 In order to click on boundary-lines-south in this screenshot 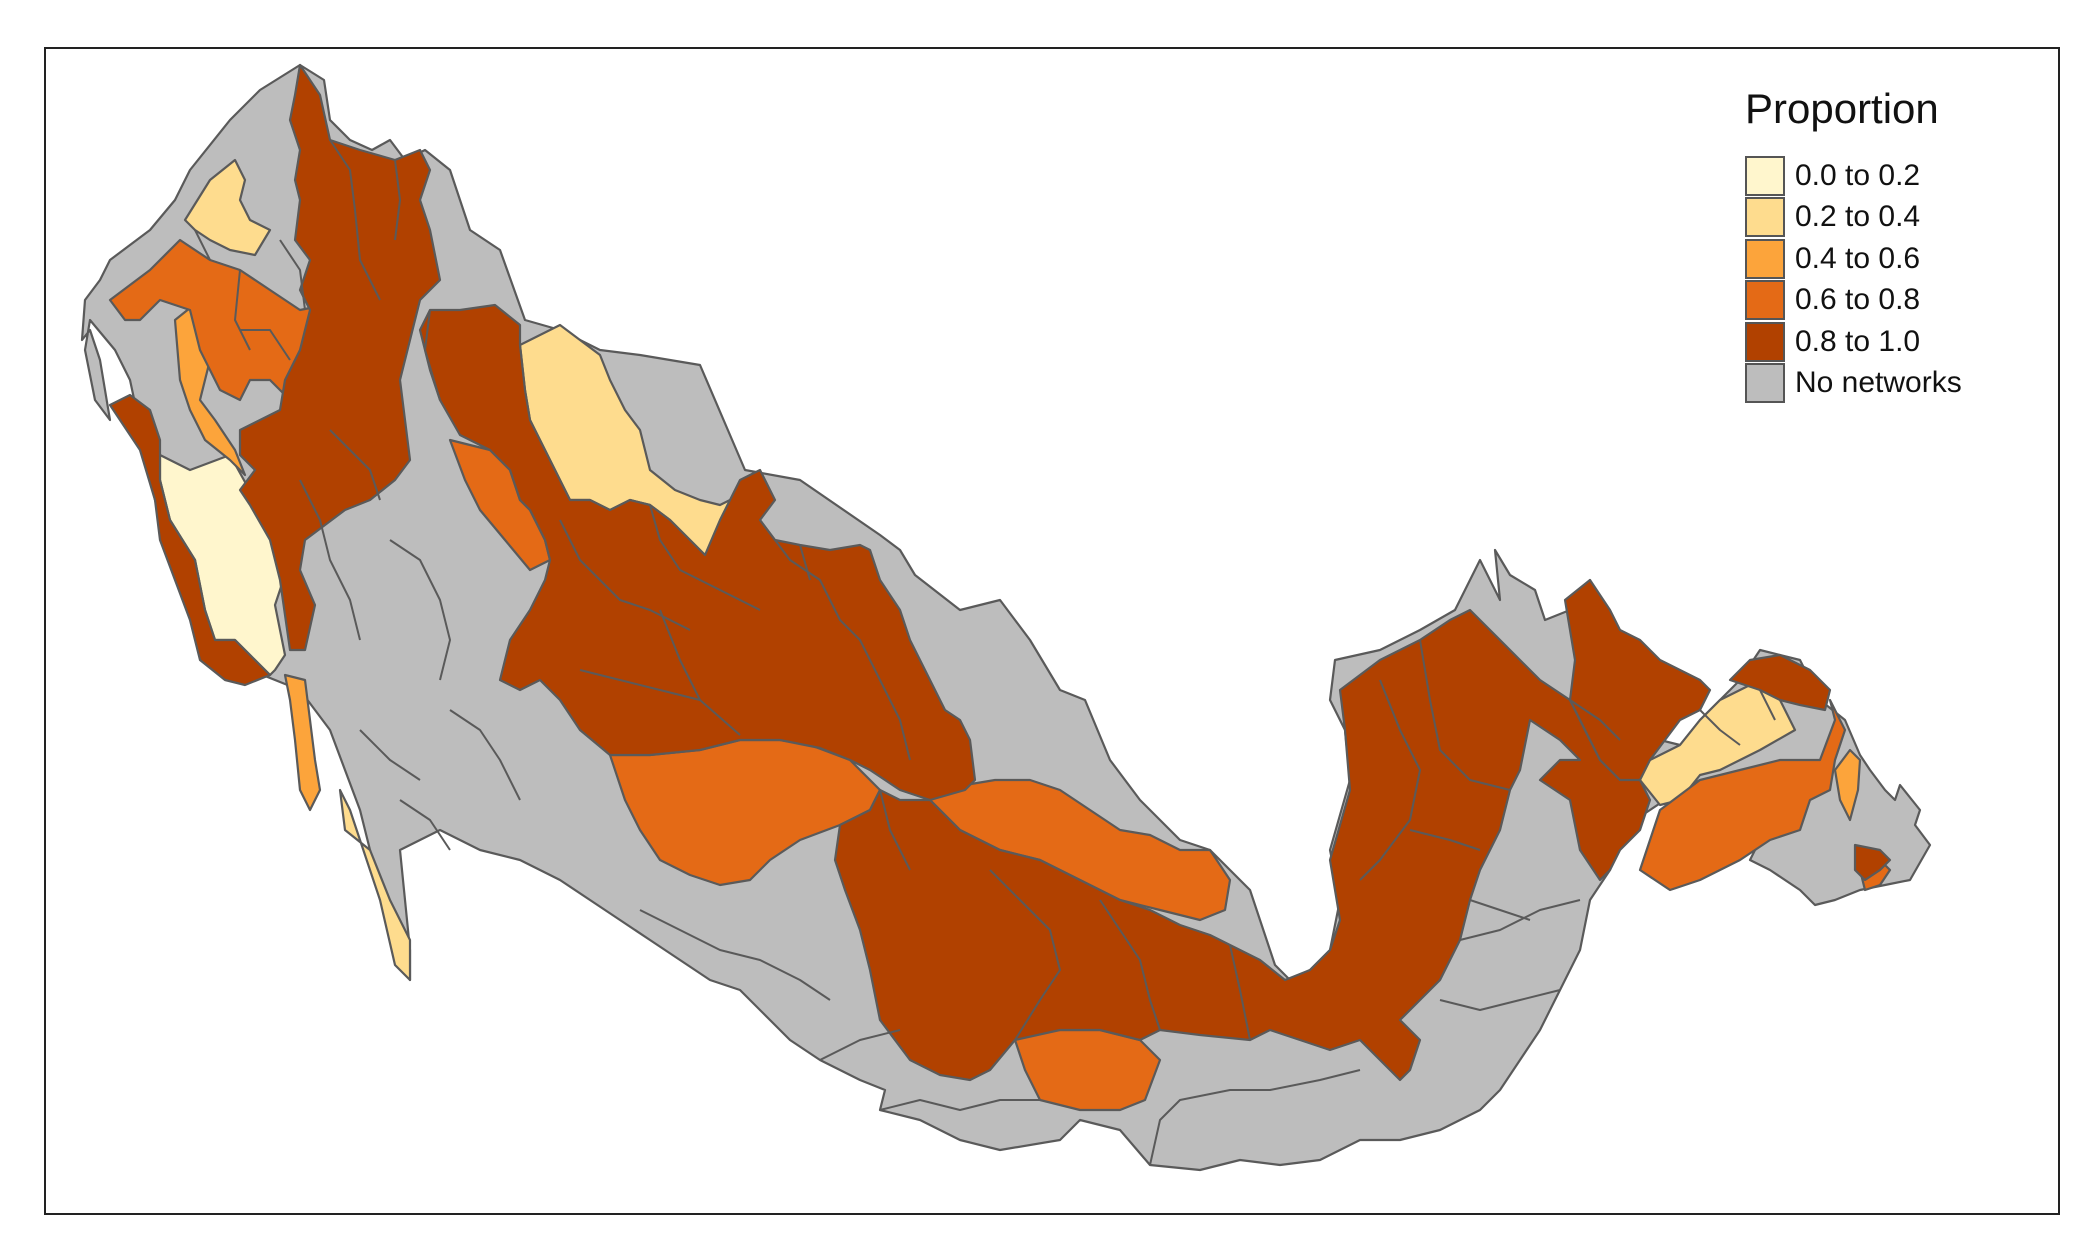, I will do `click(1110, 1032)`.